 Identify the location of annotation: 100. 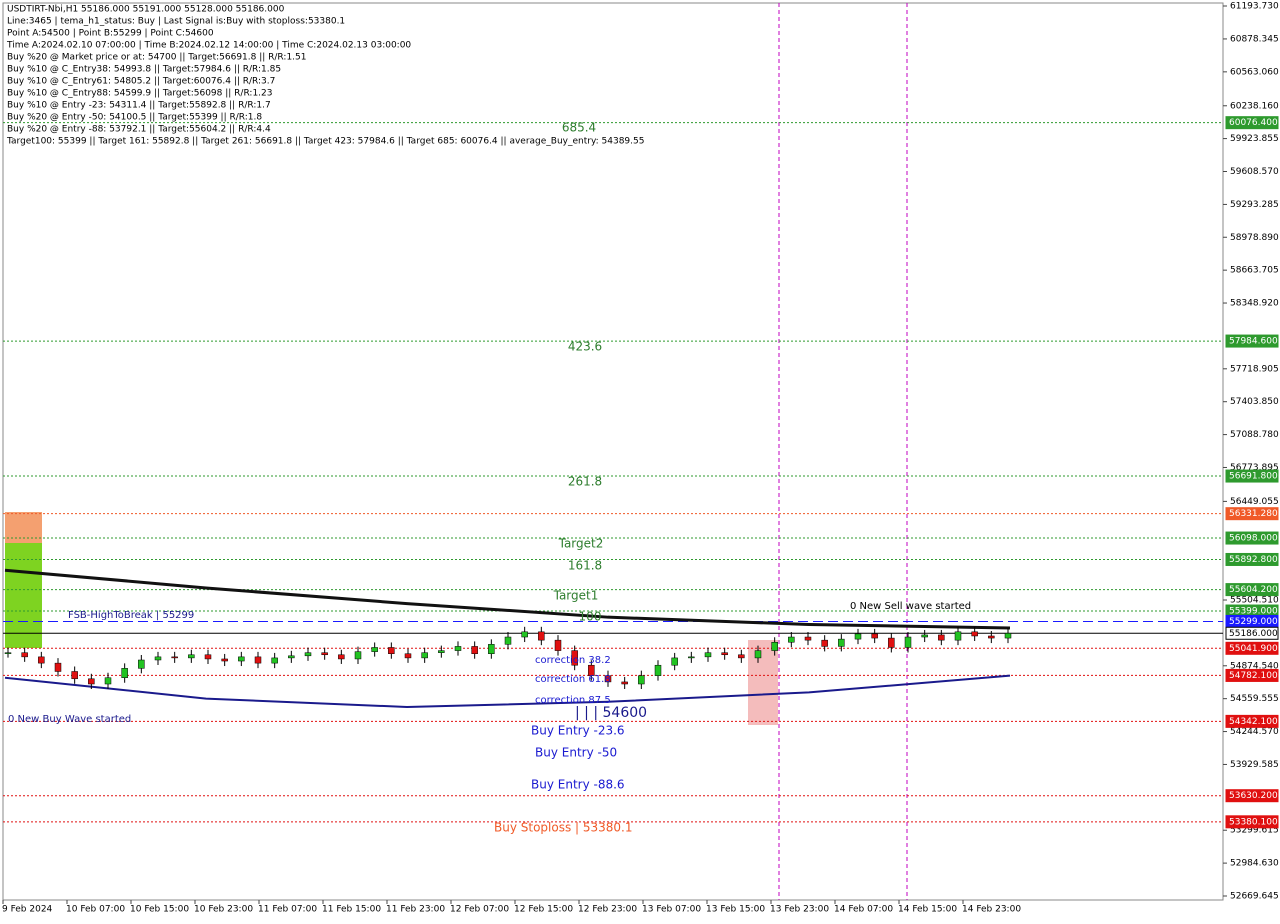
(590, 617).